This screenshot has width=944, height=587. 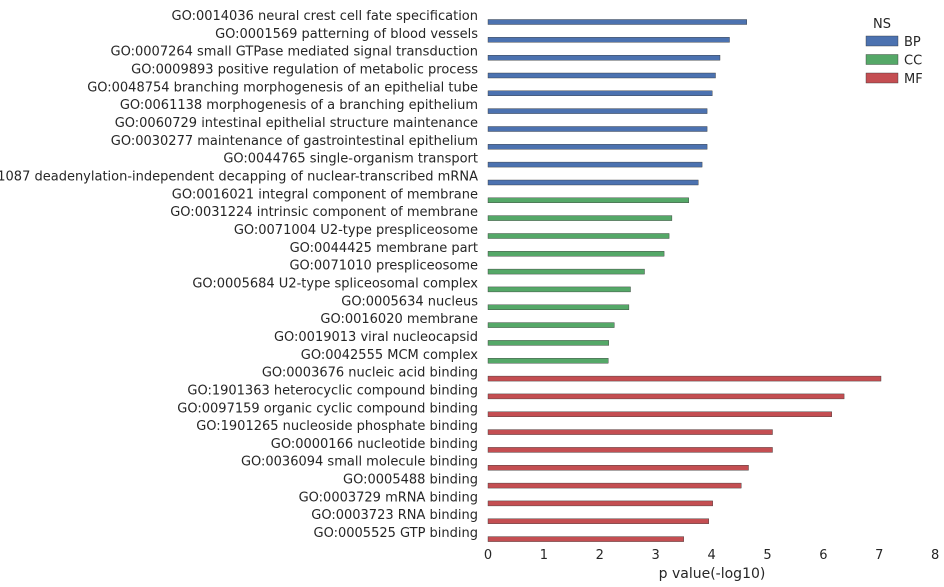 What do you see at coordinates (394, 515) in the screenshot?
I see `category-label: GO:0003723 RNA binding` at bounding box center [394, 515].